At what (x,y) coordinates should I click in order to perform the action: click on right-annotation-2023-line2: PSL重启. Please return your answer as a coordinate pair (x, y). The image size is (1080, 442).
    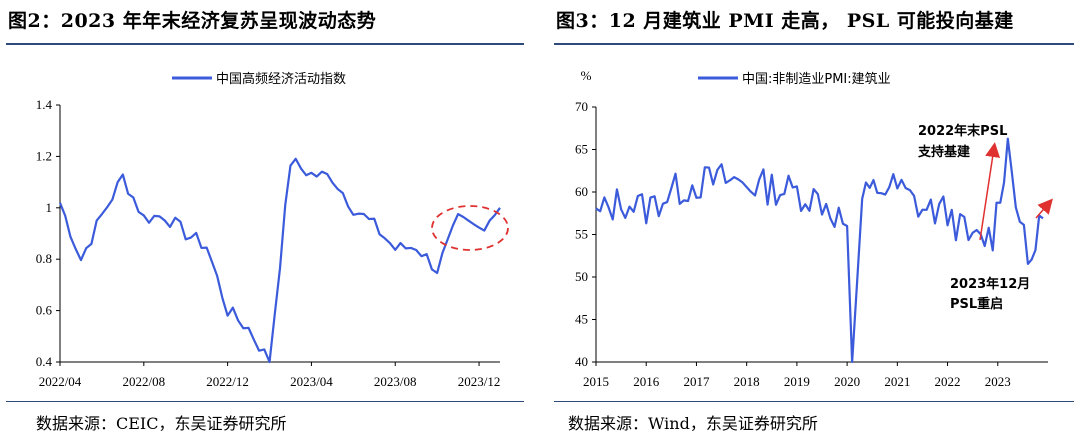
    Looking at the image, I should click on (976, 304).